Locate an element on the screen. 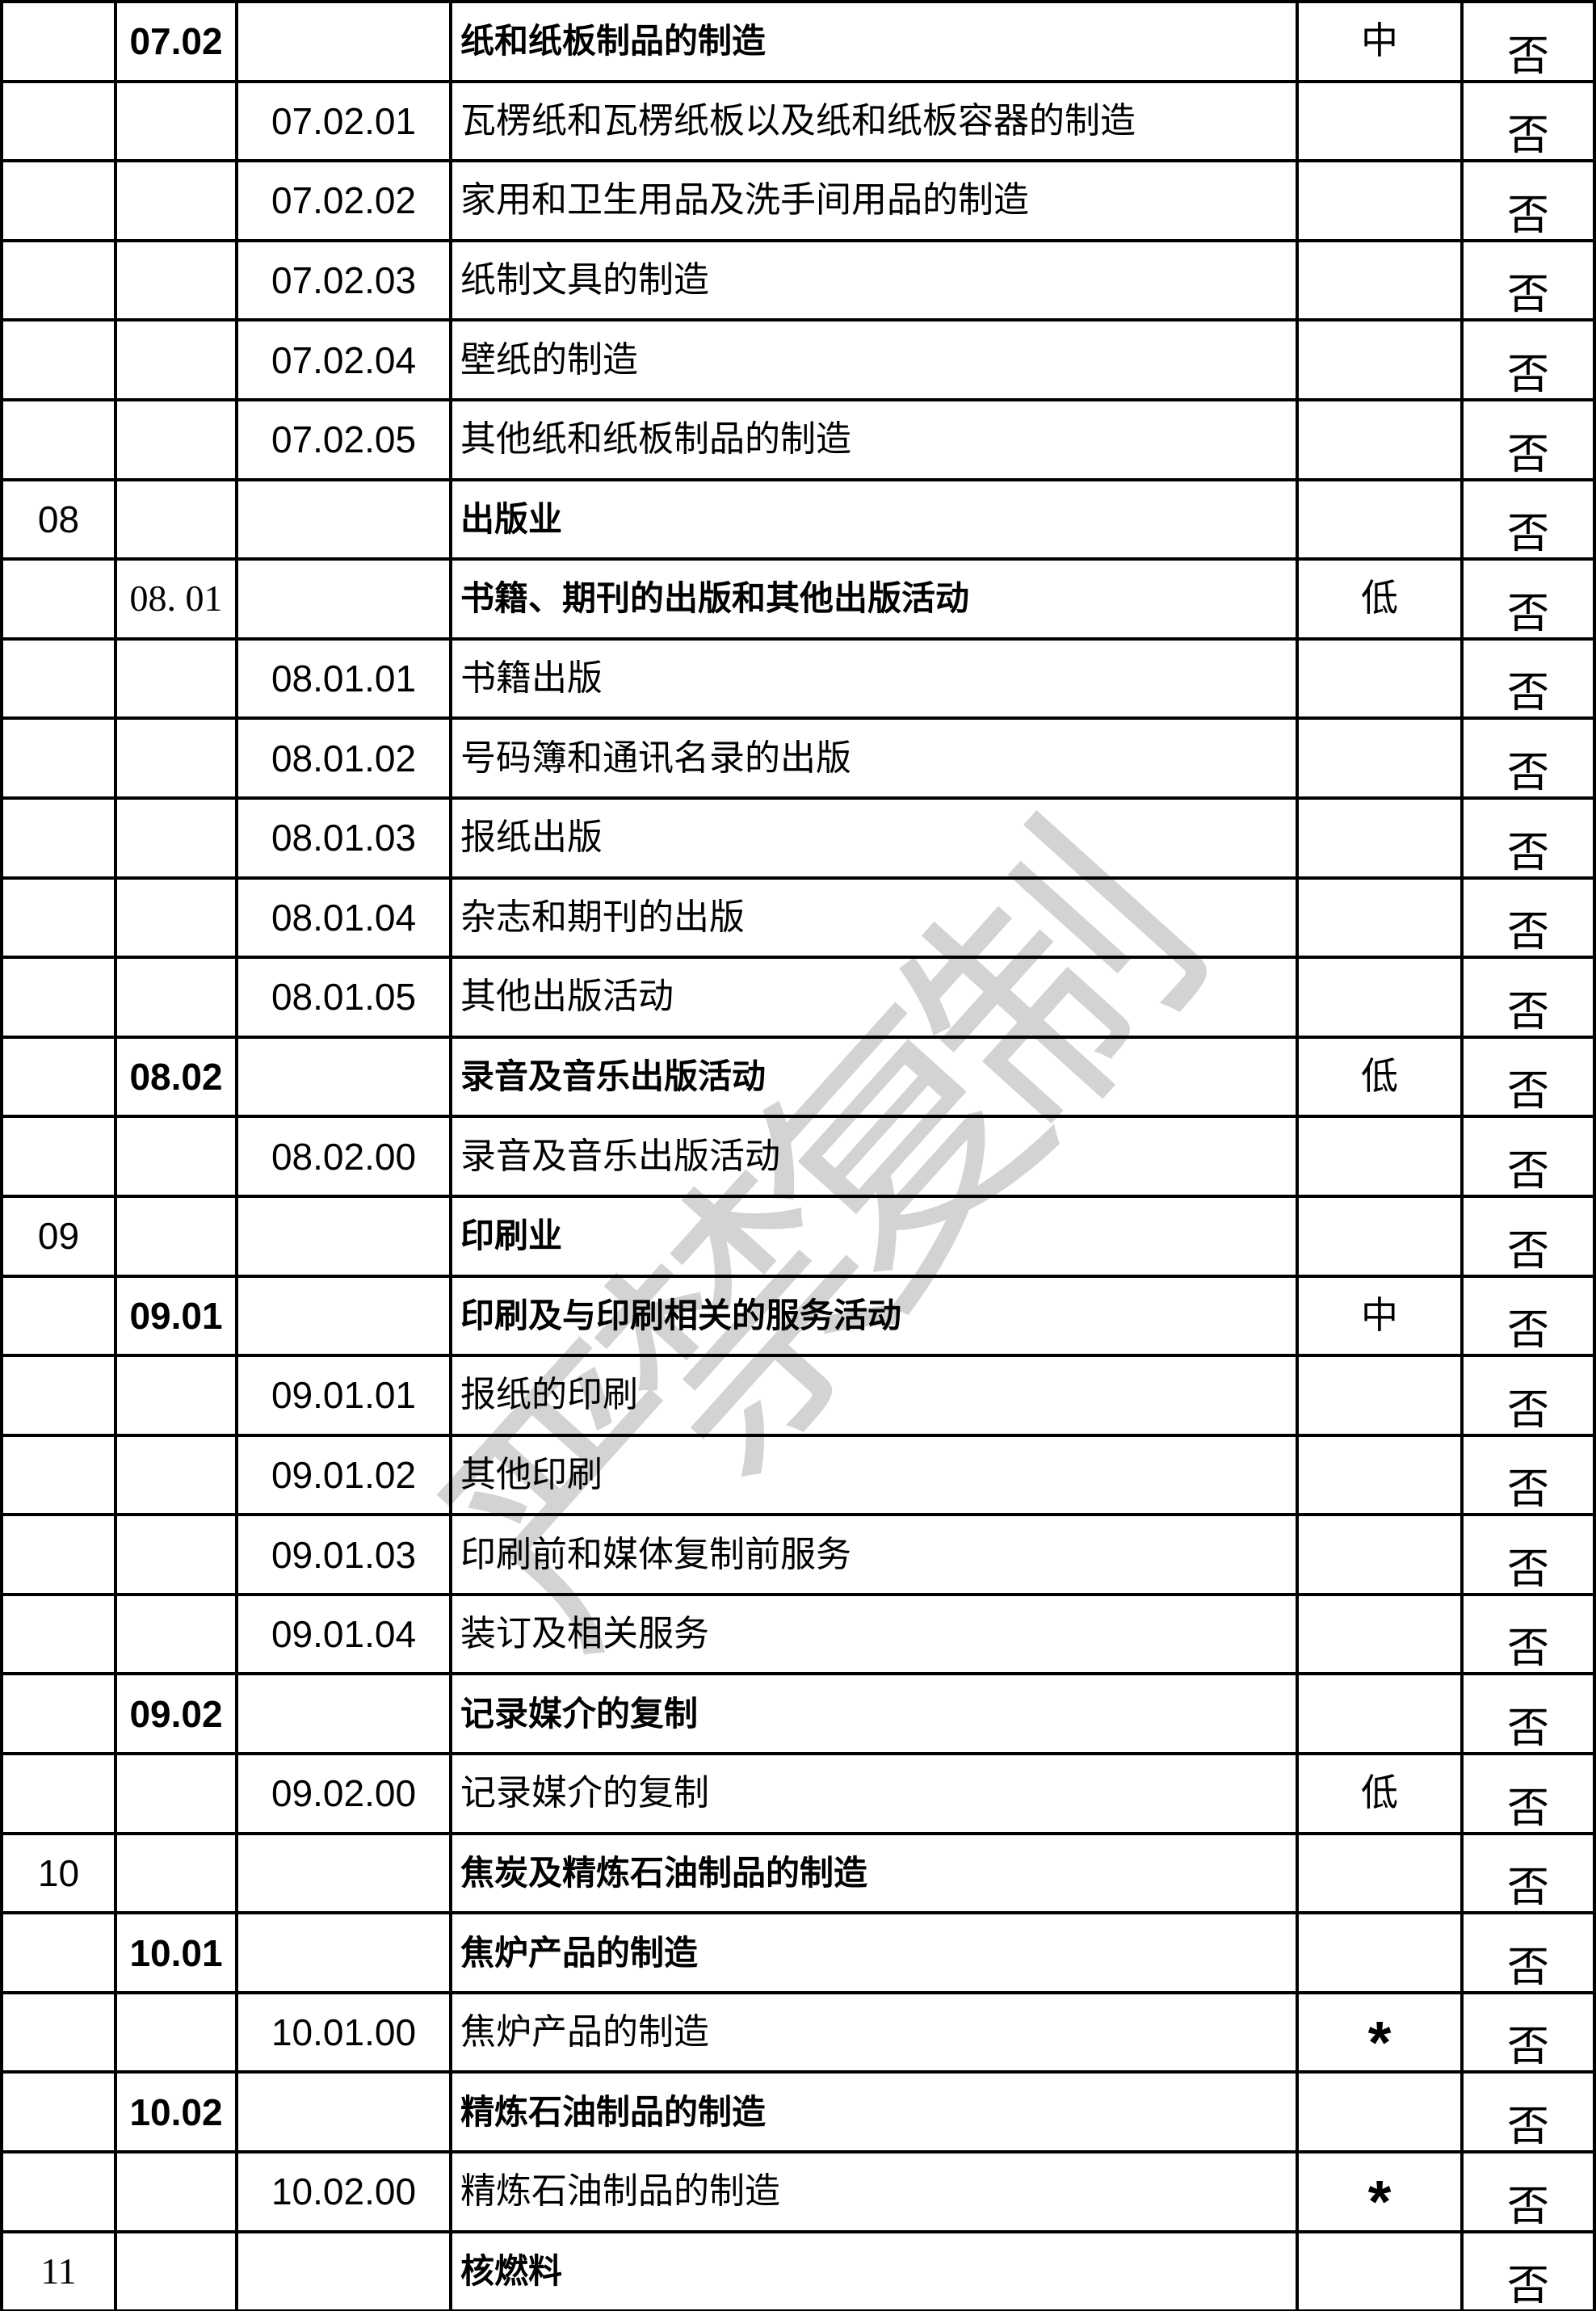 Image resolution: width=1596 pixels, height=2311 pixels. cell-code-level3: 09.01.03 is located at coordinates (345, 1556).